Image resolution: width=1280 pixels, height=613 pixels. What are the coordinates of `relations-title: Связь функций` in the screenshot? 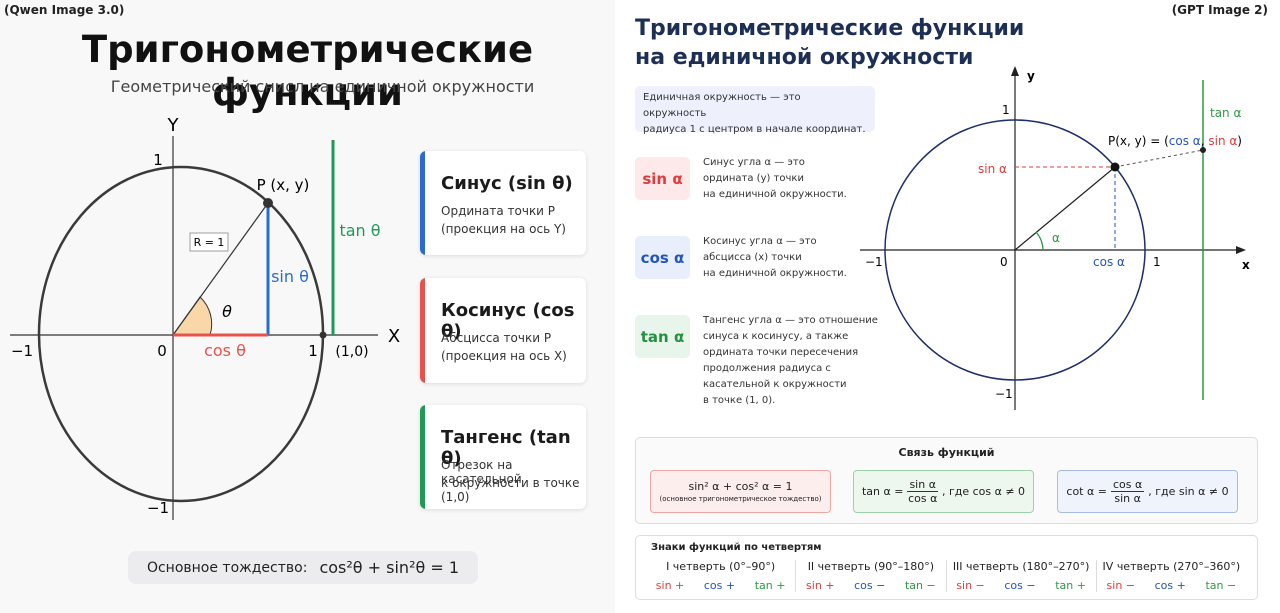 It's located at (946, 452).